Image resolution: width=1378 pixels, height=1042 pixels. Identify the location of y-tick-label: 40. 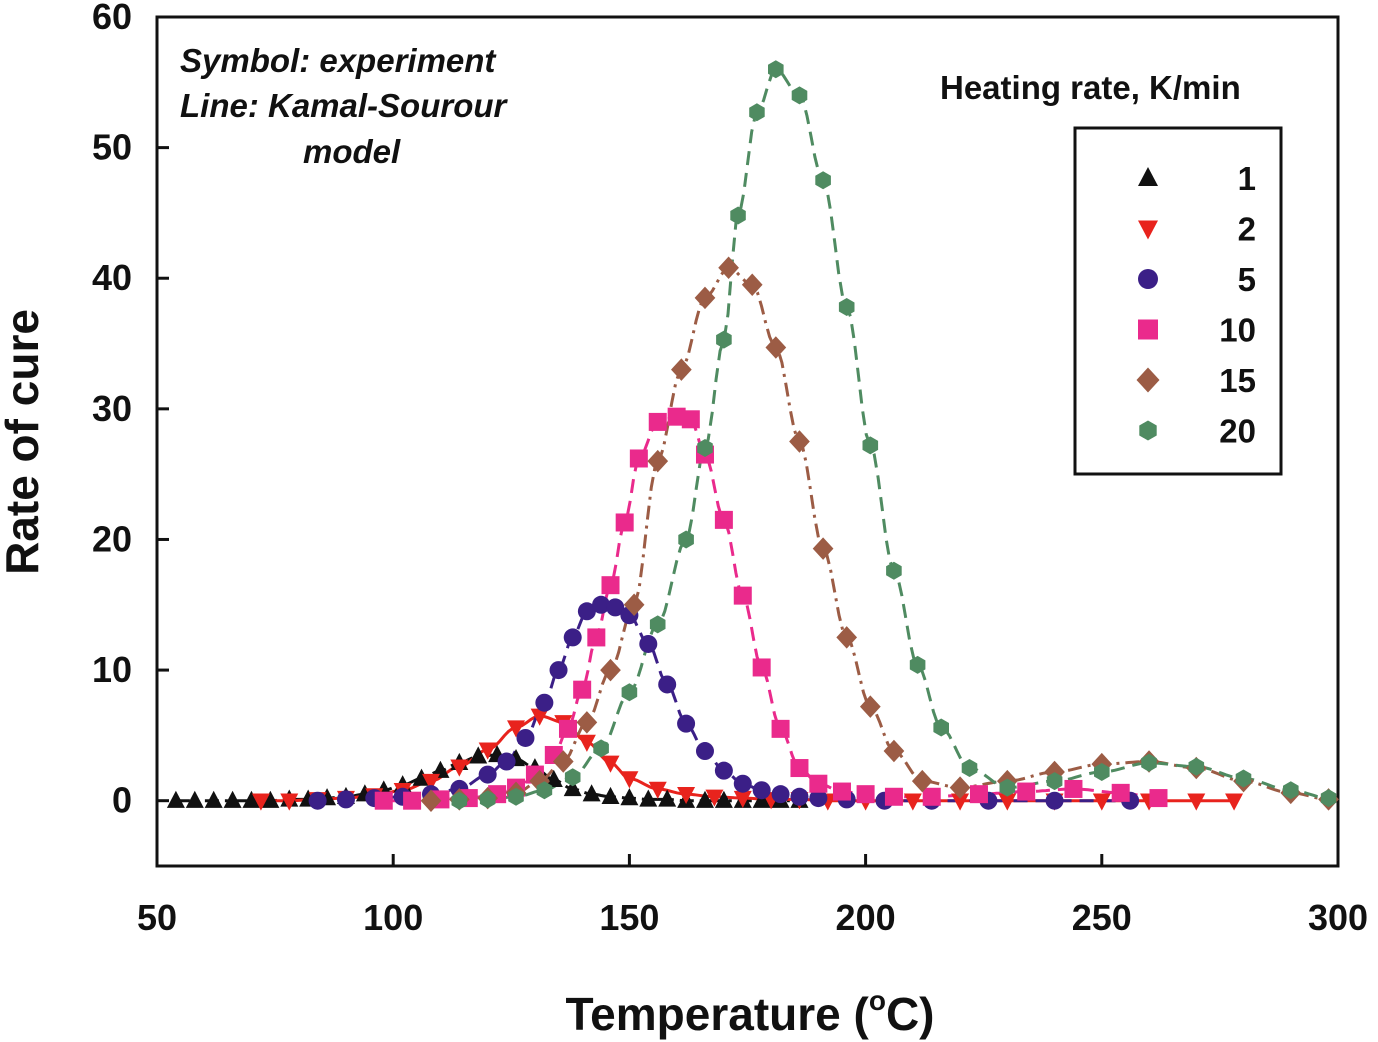
(112, 277).